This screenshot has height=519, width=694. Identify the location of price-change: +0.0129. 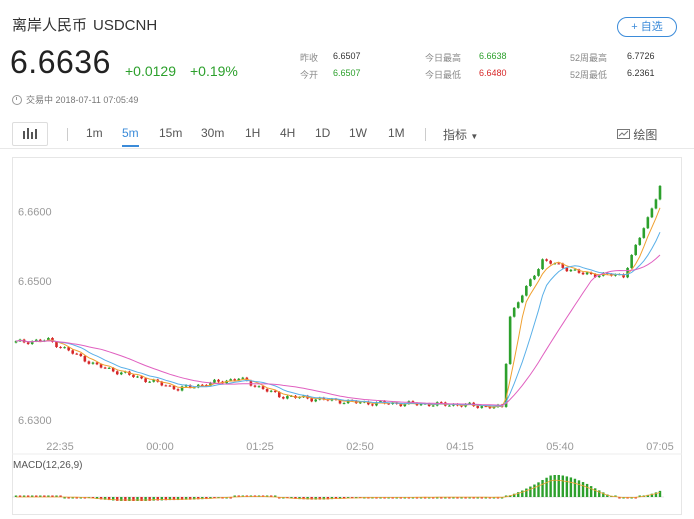
(150, 71).